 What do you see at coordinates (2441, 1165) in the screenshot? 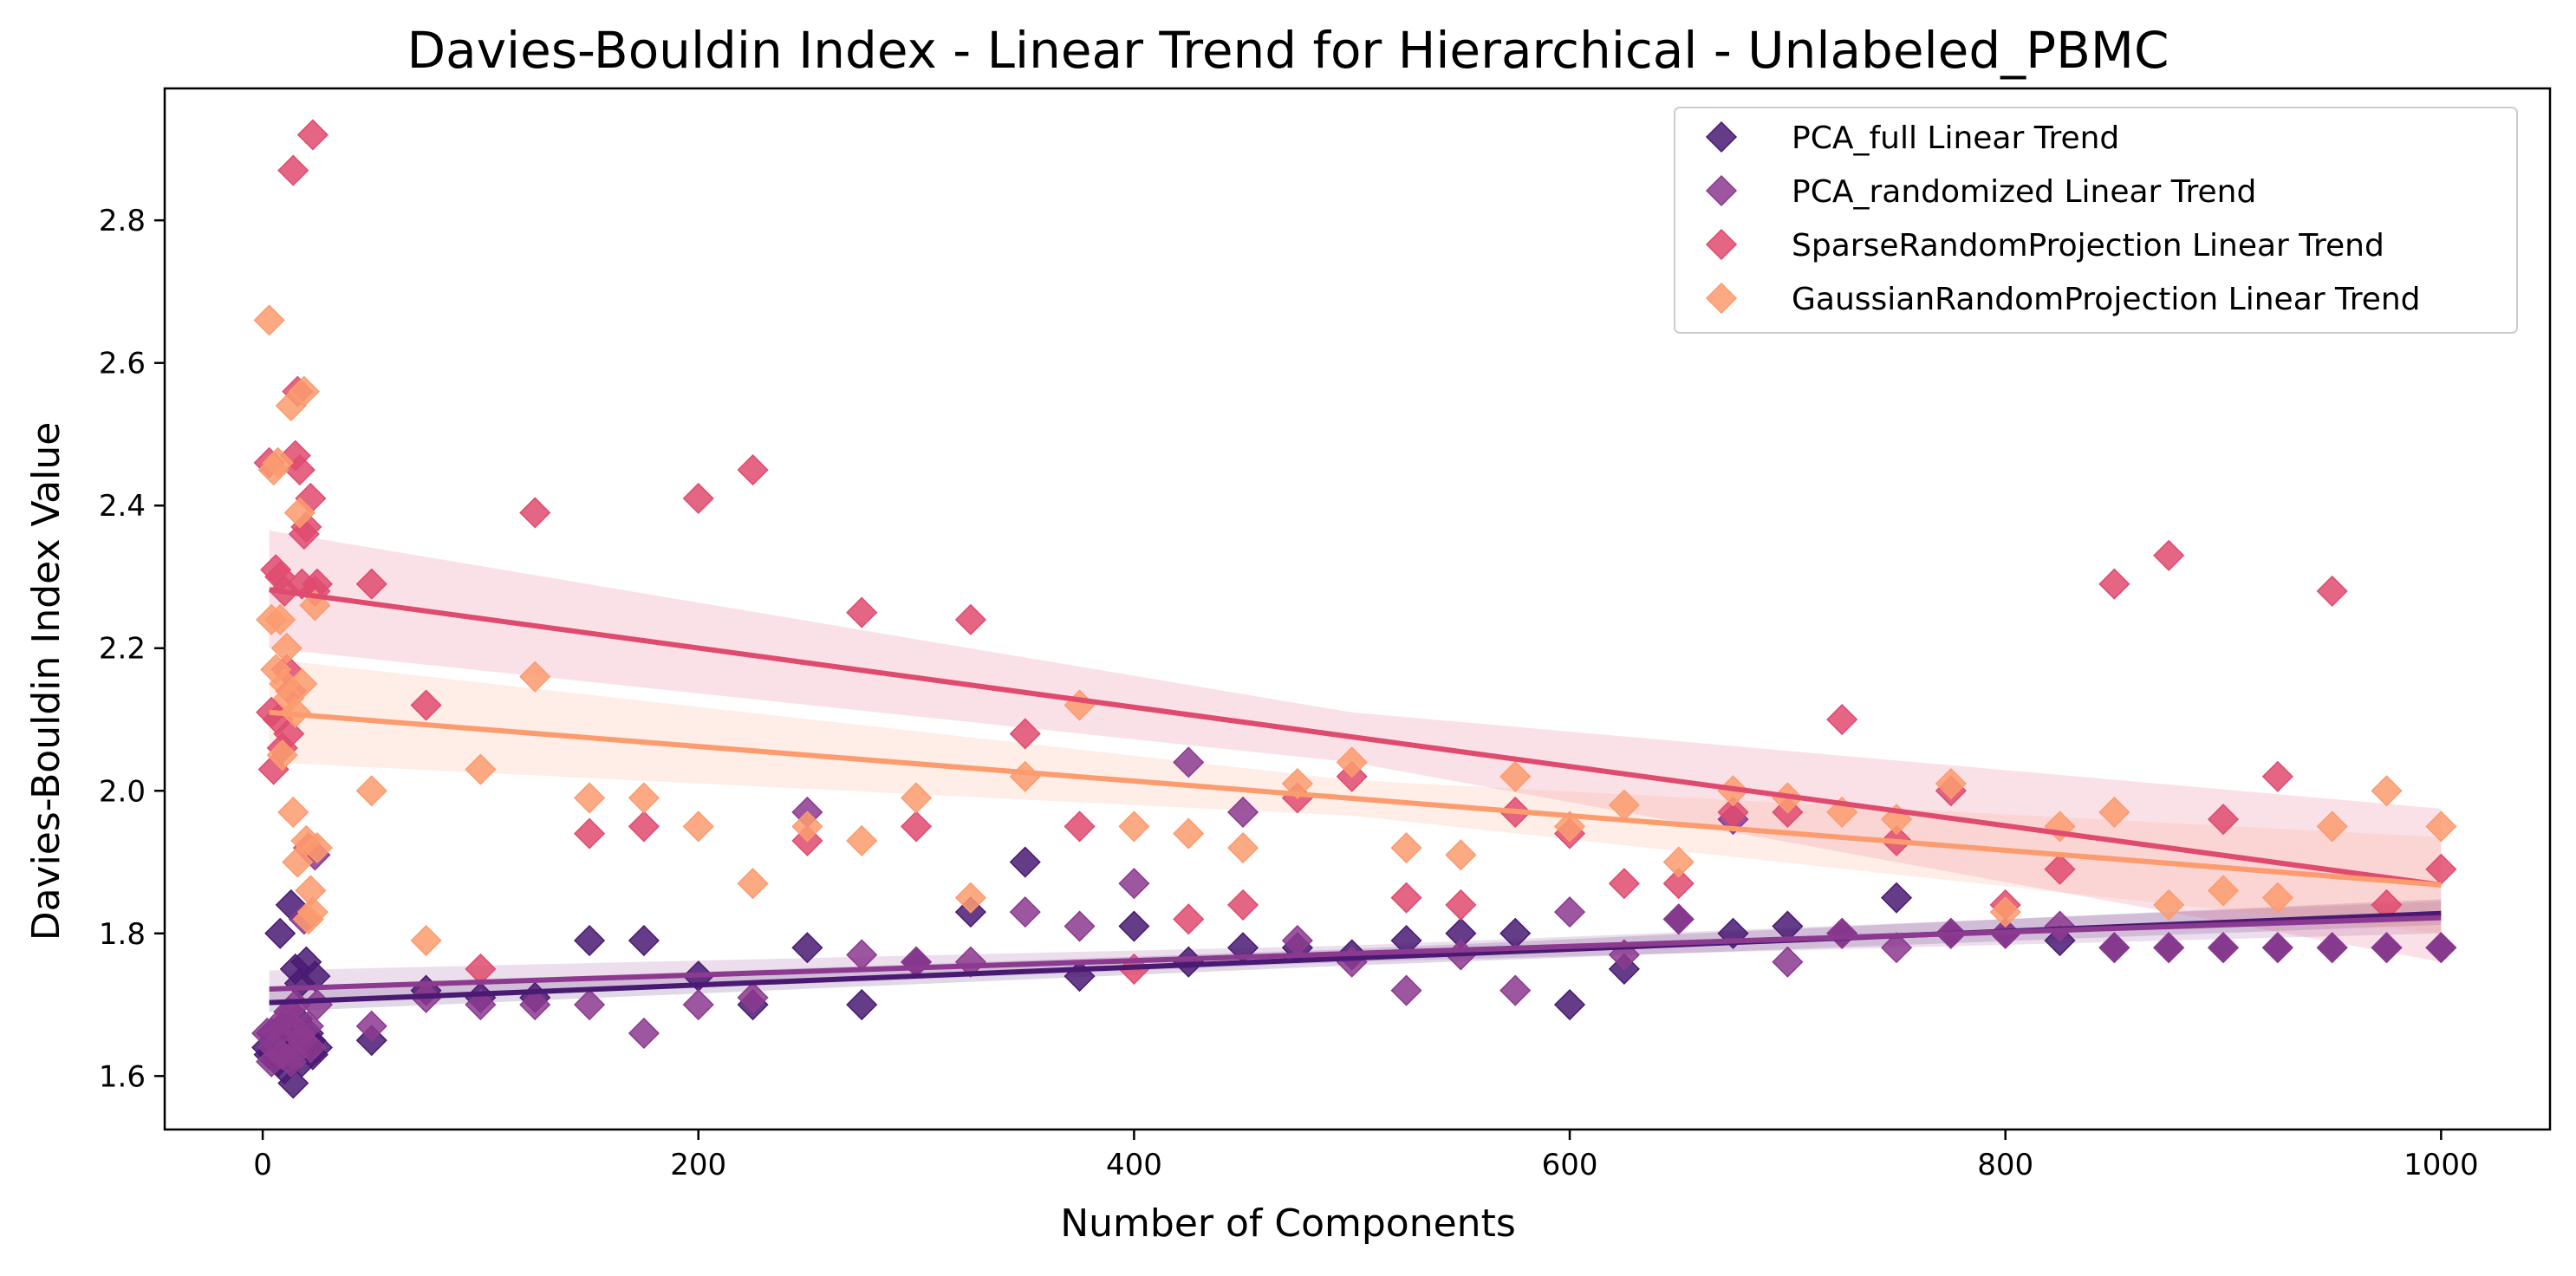
I see `x-tick-label-5: 1000` at bounding box center [2441, 1165].